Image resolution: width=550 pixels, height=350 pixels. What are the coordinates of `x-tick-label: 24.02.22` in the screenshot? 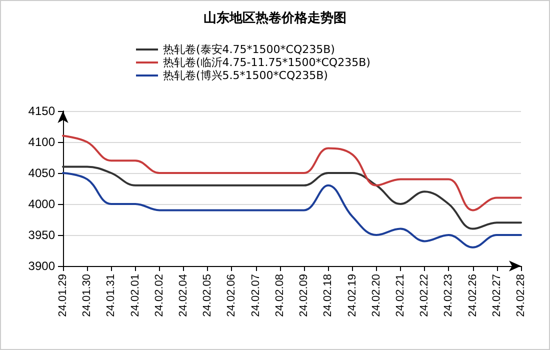 It's located at (424, 295).